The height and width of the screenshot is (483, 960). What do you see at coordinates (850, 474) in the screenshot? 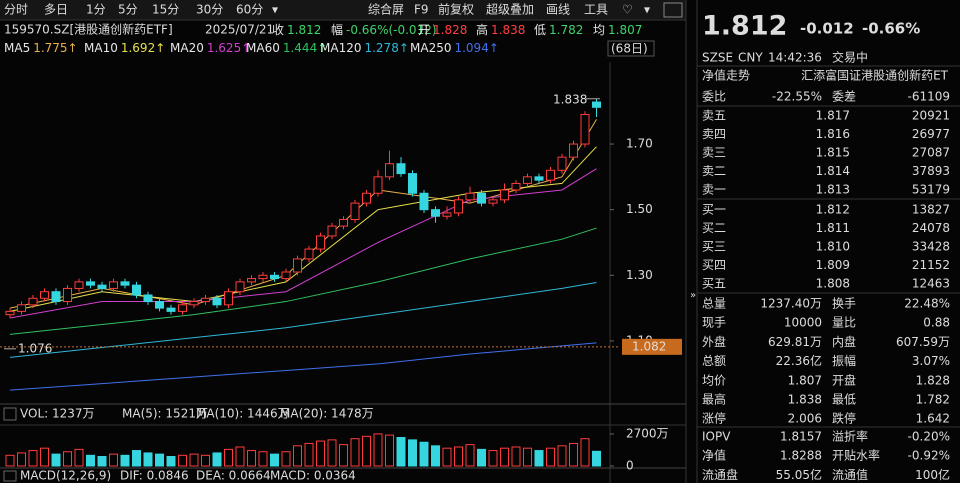
I see `stat-label: 流通值` at bounding box center [850, 474].